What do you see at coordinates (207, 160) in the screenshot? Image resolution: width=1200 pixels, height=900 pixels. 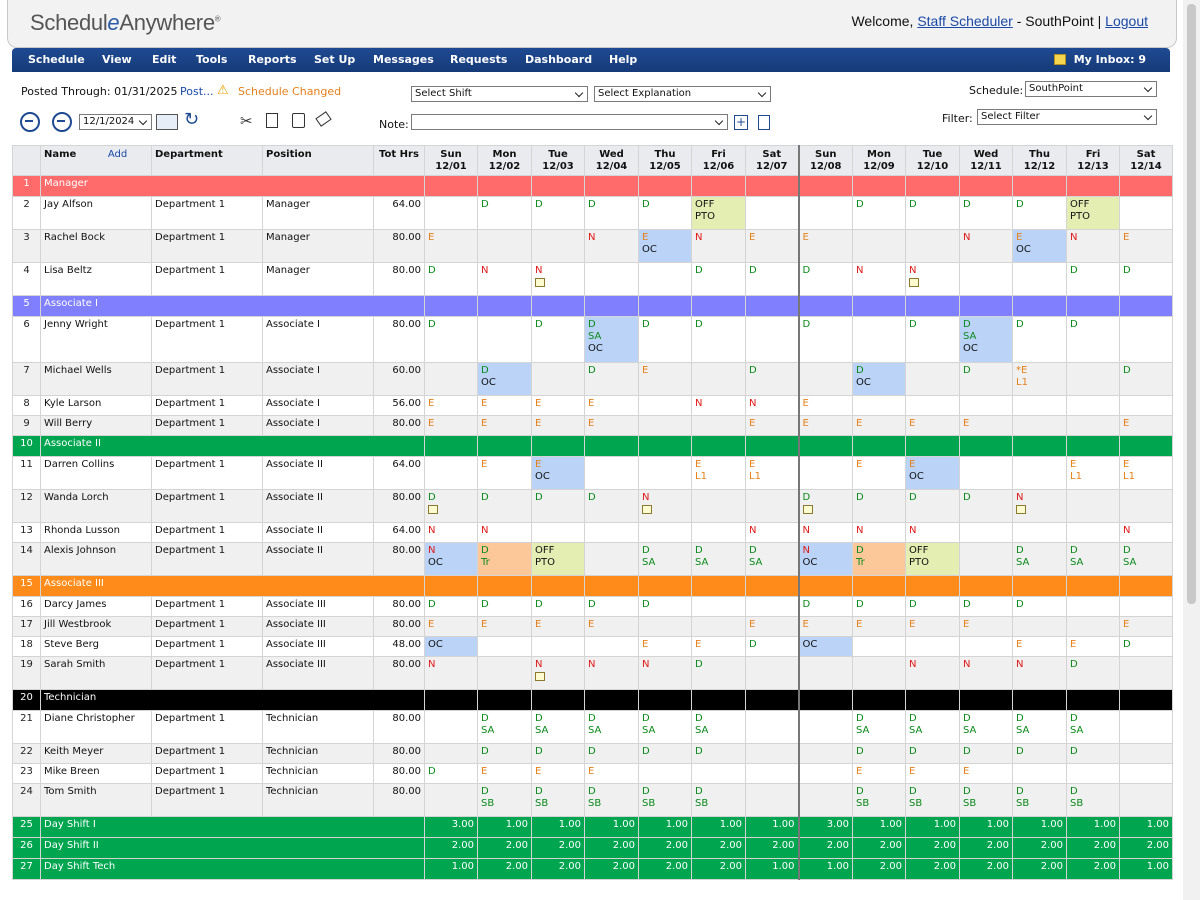 I see `header-department: Department` at bounding box center [207, 160].